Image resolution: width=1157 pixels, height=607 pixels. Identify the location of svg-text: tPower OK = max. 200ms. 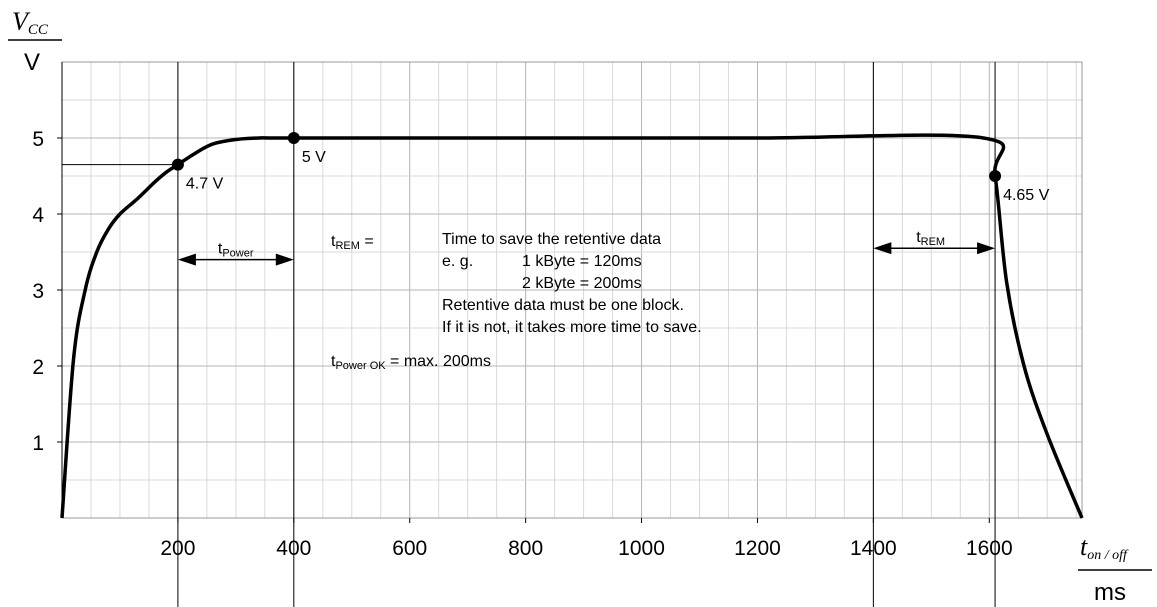
(411, 362).